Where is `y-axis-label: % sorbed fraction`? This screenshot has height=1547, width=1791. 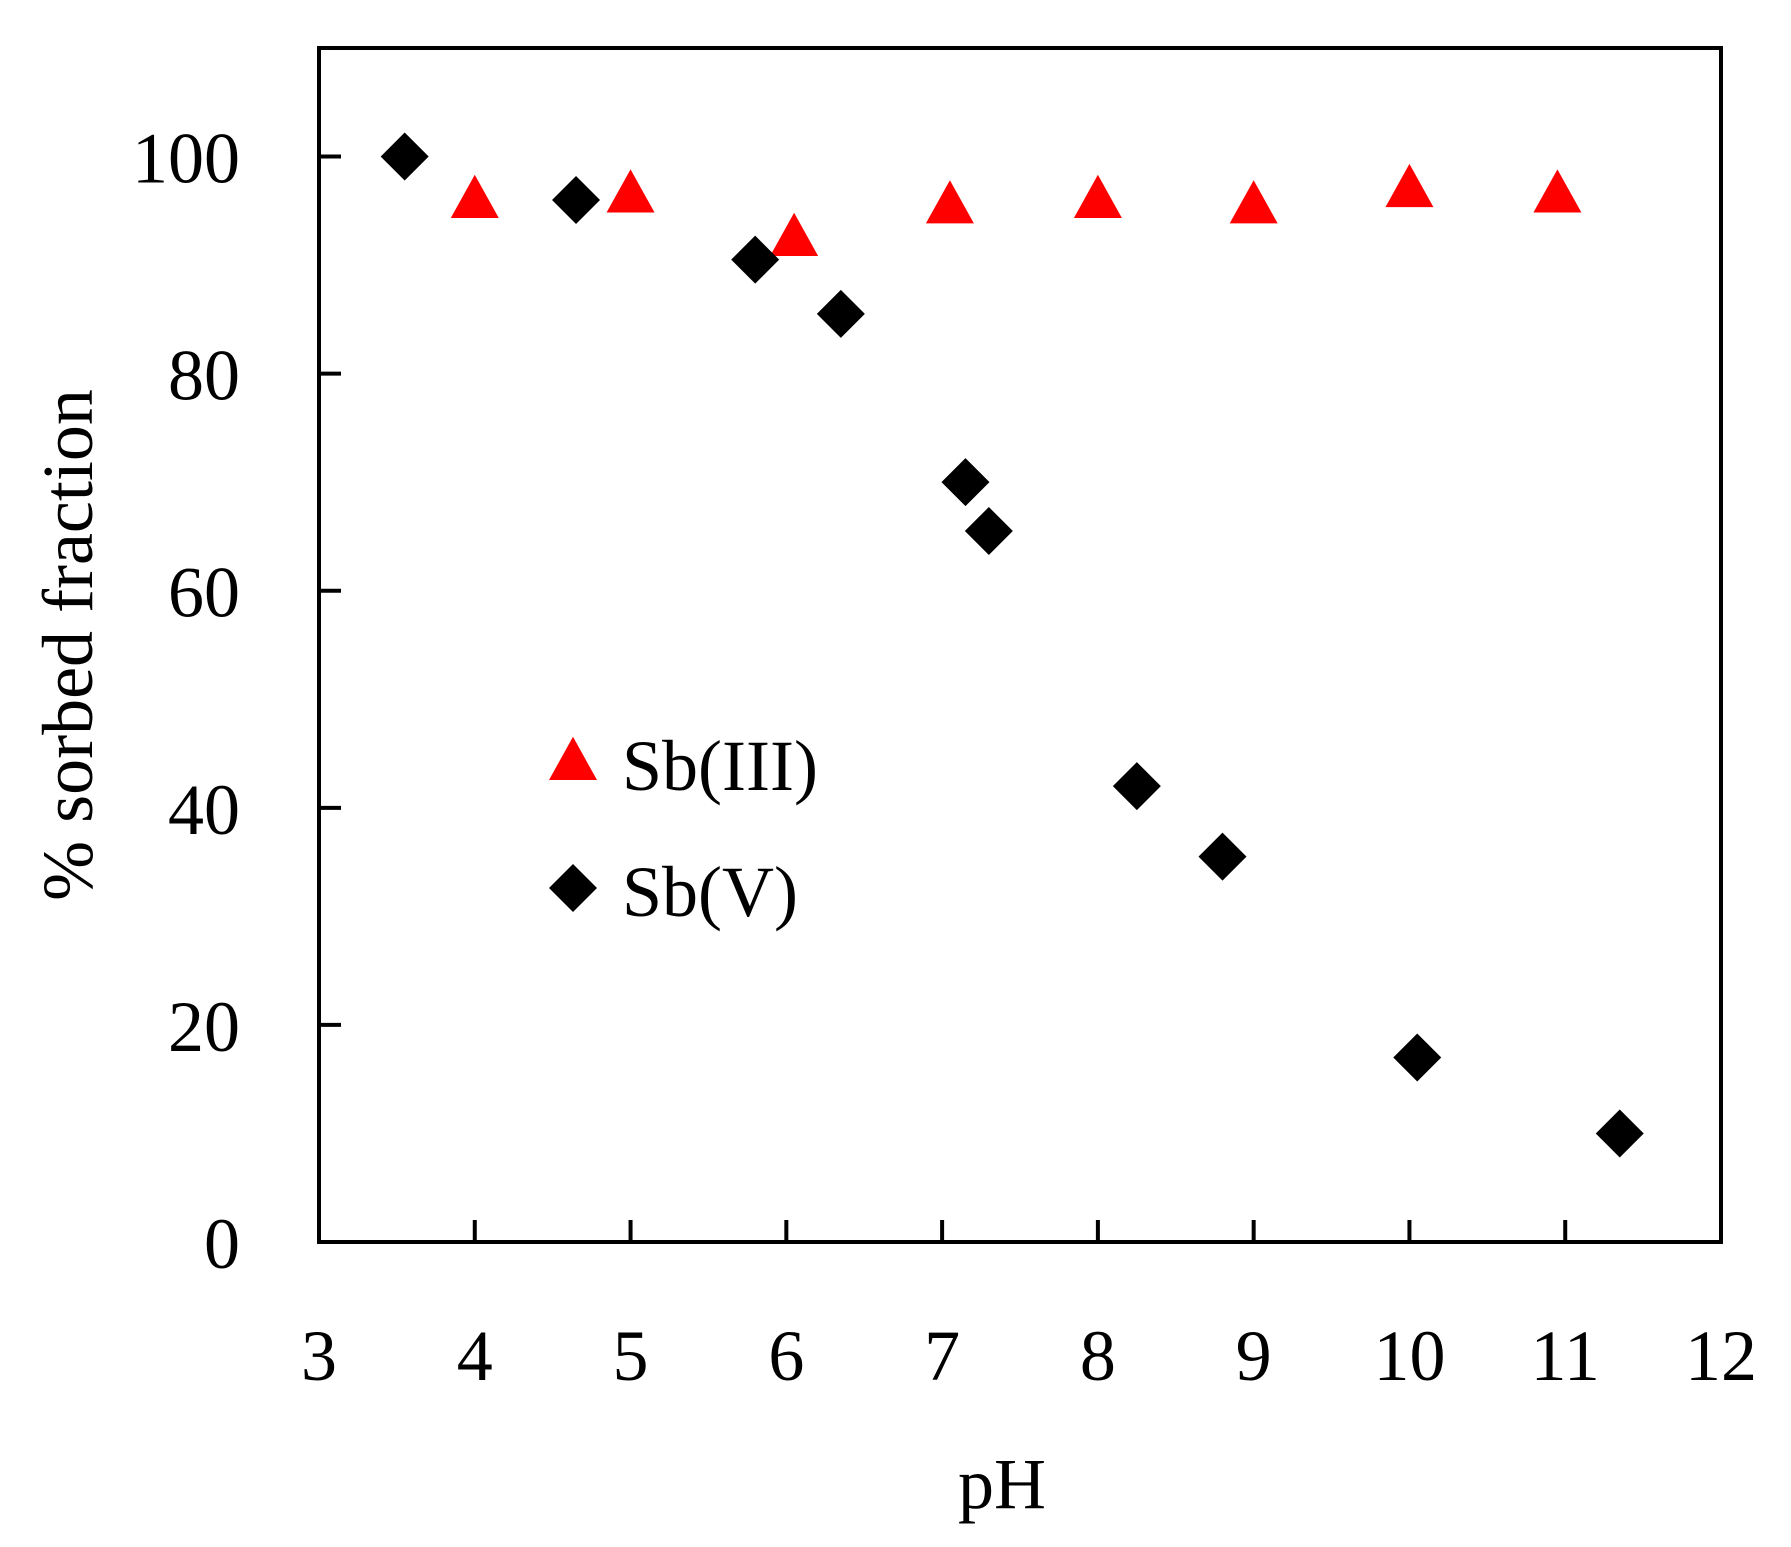 y-axis-label: % sorbed fraction is located at coordinates (68, 645).